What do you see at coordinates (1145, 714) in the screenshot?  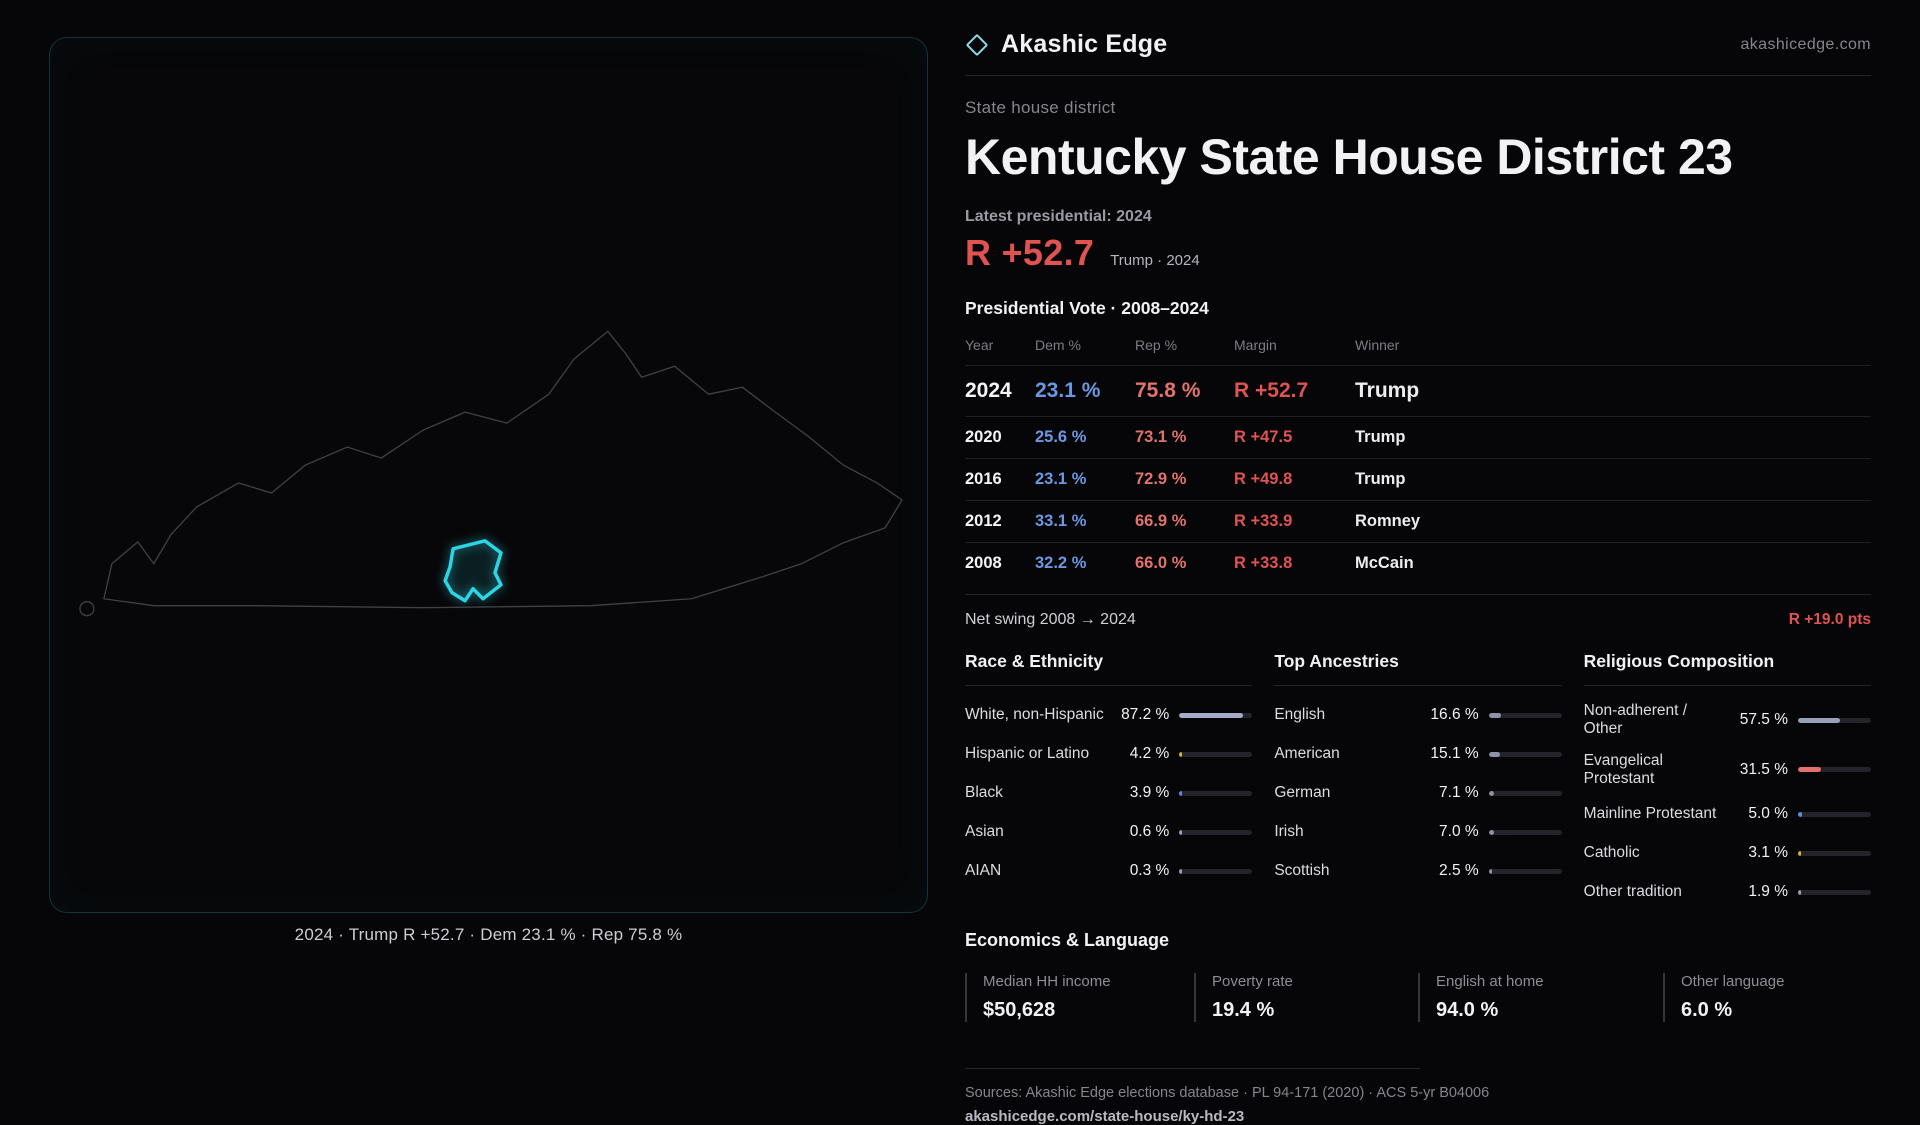 I see `demo-value: 87.2 %` at bounding box center [1145, 714].